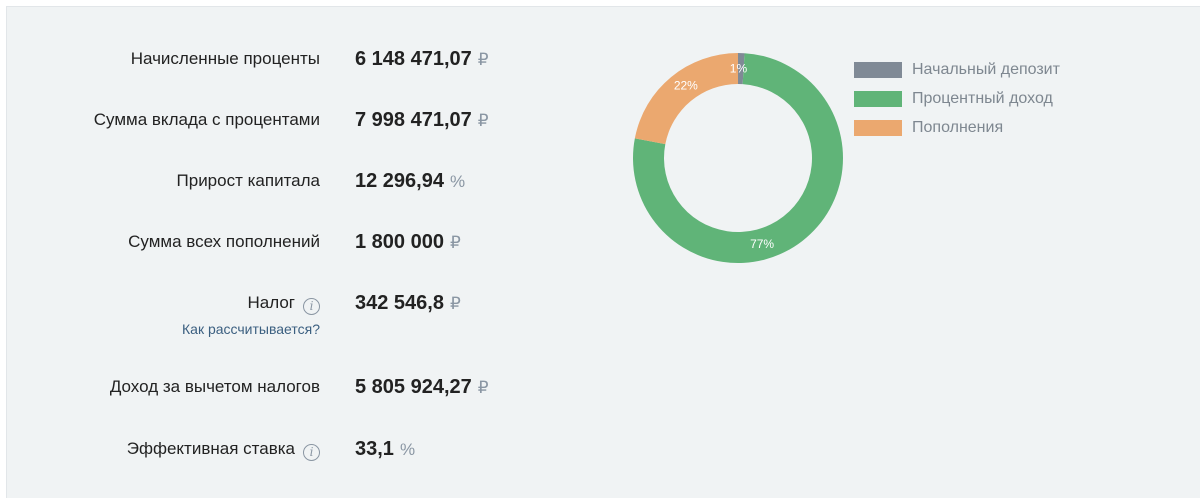  What do you see at coordinates (399, 181) in the screenshot?
I see `capital-growth-amount: 12 296,94` at bounding box center [399, 181].